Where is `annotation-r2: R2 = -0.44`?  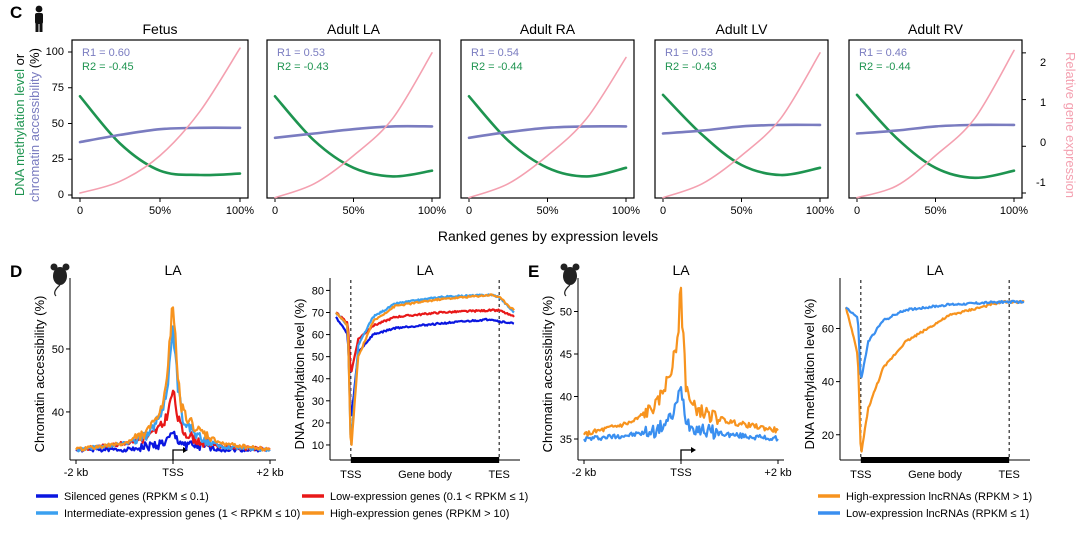 annotation-r2: R2 = -0.44 is located at coordinates (497, 67).